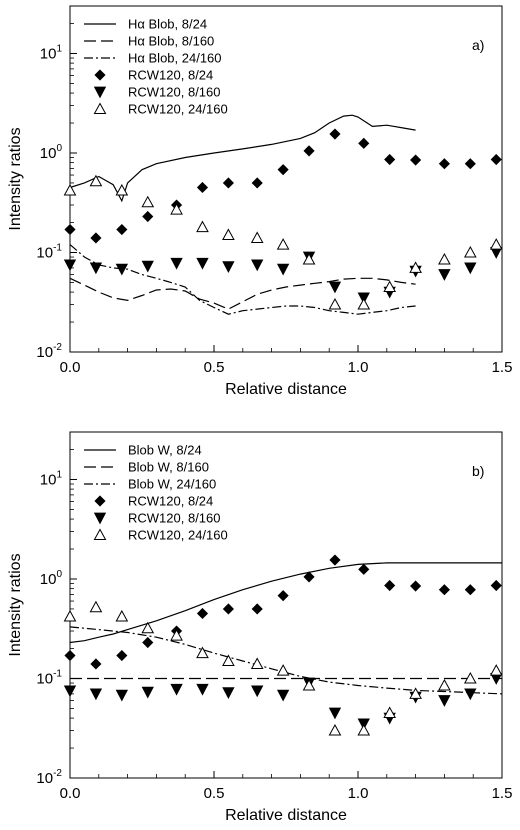  What do you see at coordinates (478, 471) in the screenshot?
I see `panel-label: b)` at bounding box center [478, 471].